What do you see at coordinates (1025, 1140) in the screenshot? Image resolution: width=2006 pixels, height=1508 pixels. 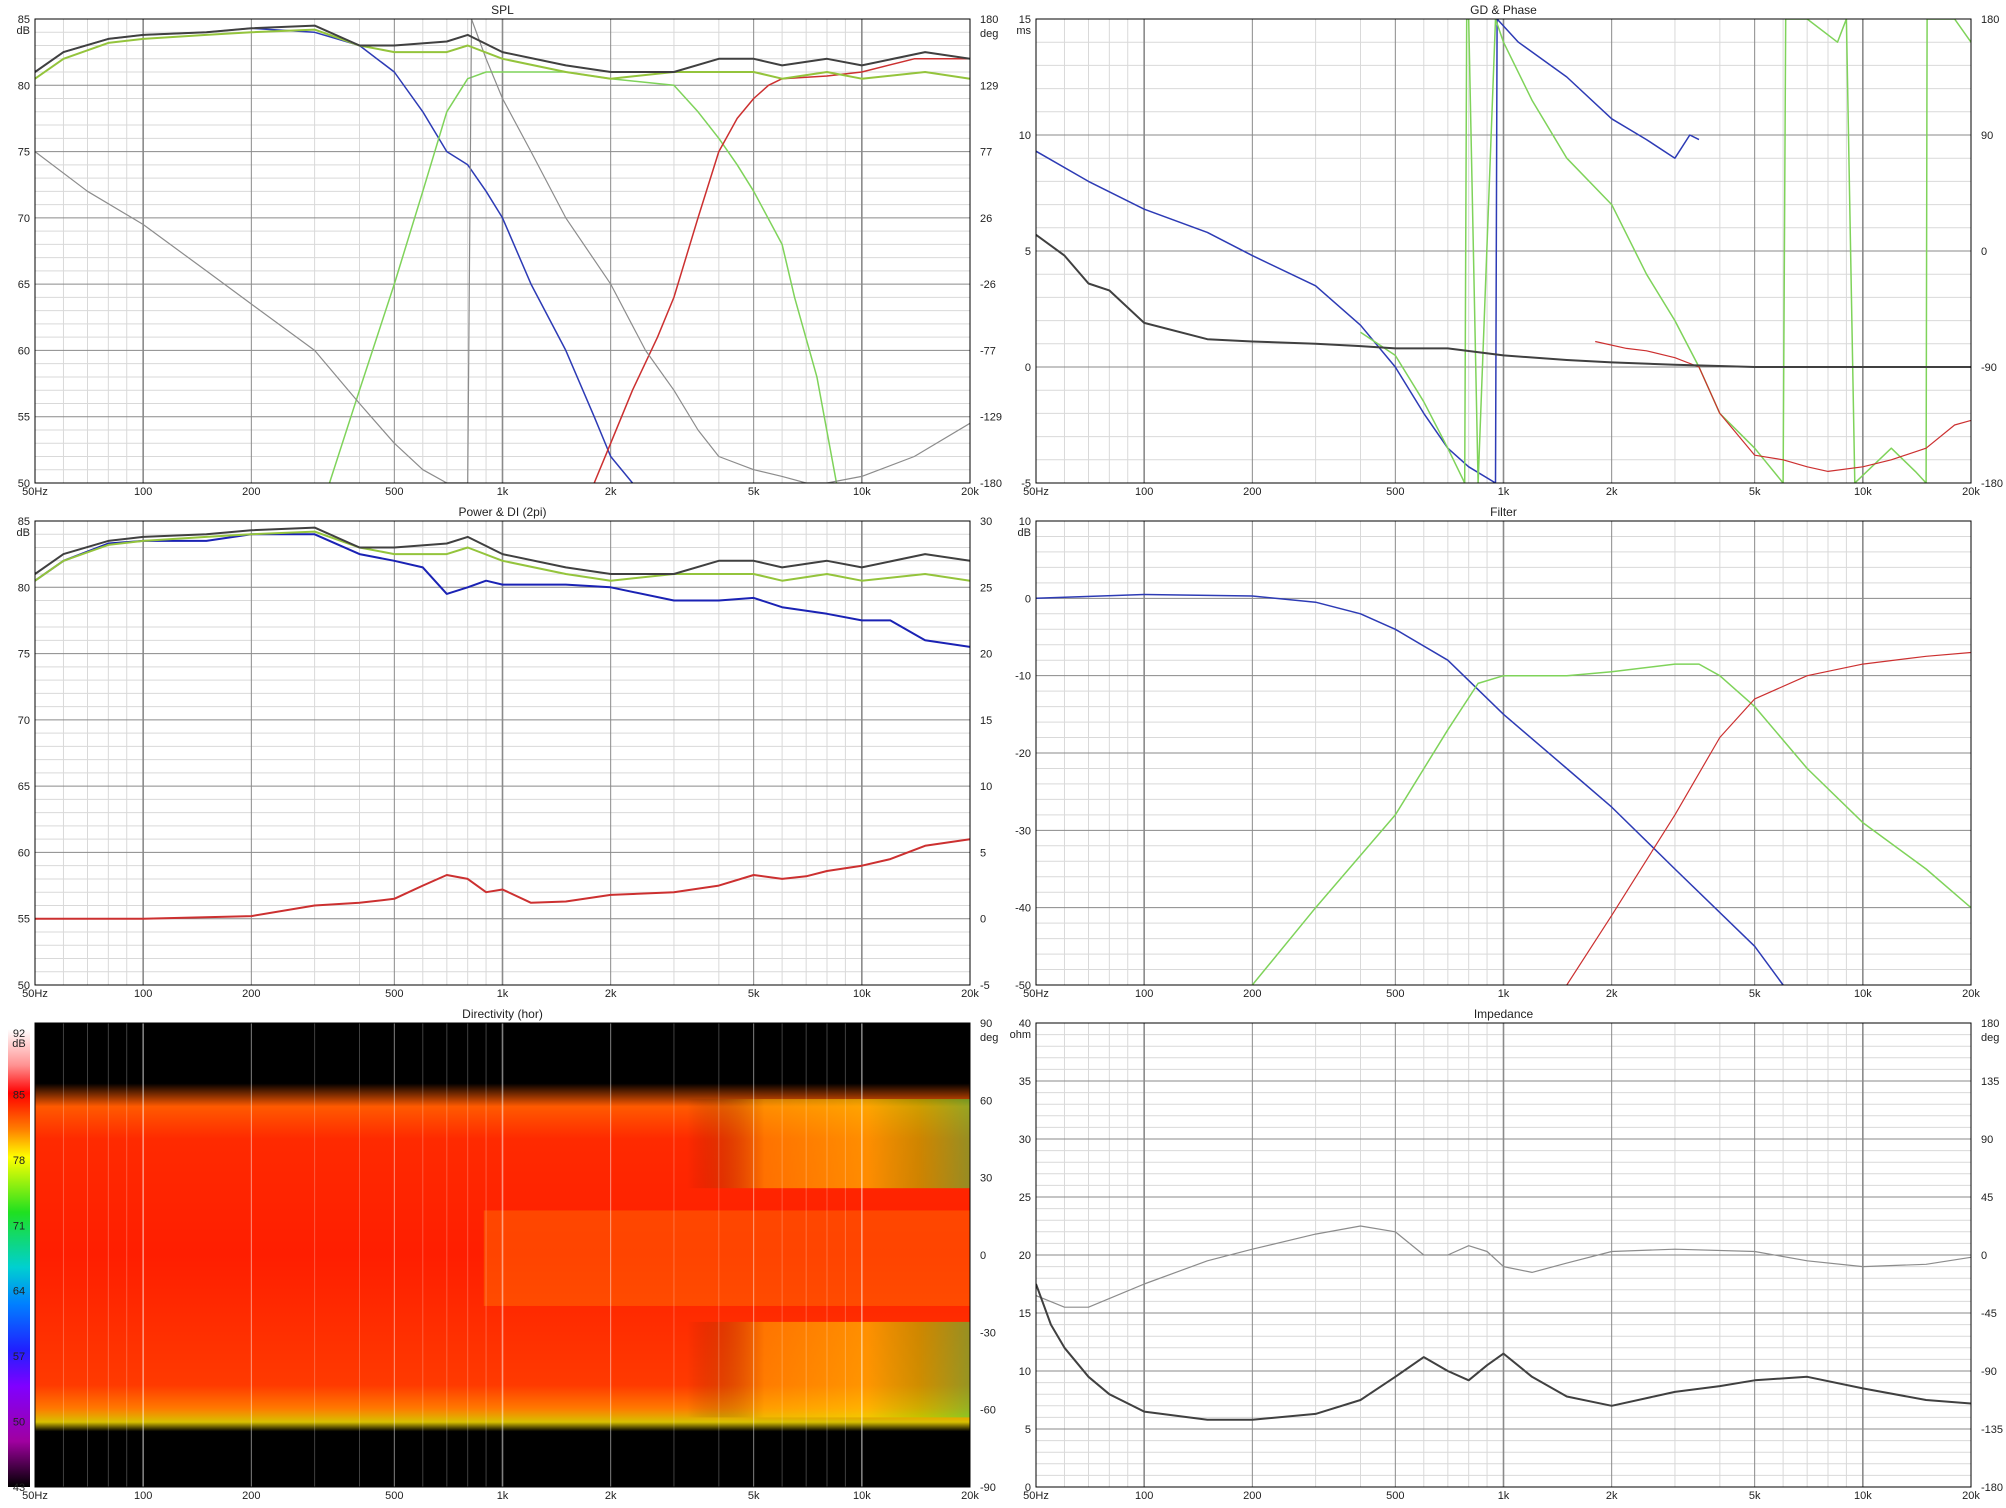 I see `y-tick-label: 30` at bounding box center [1025, 1140].